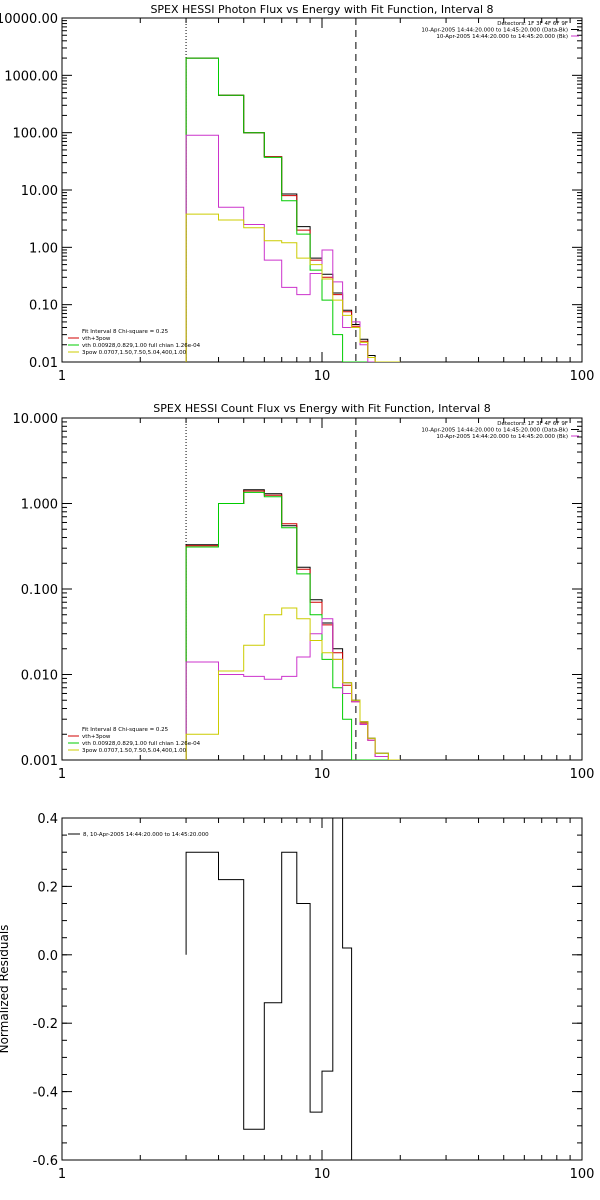 The image size is (600, 1200). Describe the element at coordinates (43, 363) in the screenshot. I see `y-tick-label: 0.01` at that location.